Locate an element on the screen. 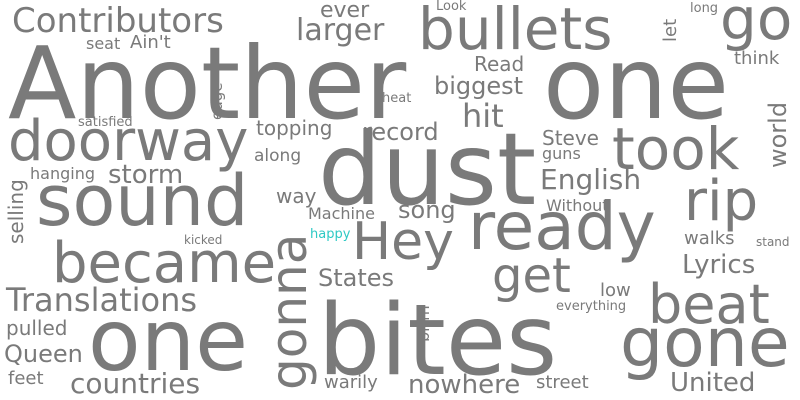 This screenshot has height=400, width=800. word-steve: Steve is located at coordinates (570, 138).